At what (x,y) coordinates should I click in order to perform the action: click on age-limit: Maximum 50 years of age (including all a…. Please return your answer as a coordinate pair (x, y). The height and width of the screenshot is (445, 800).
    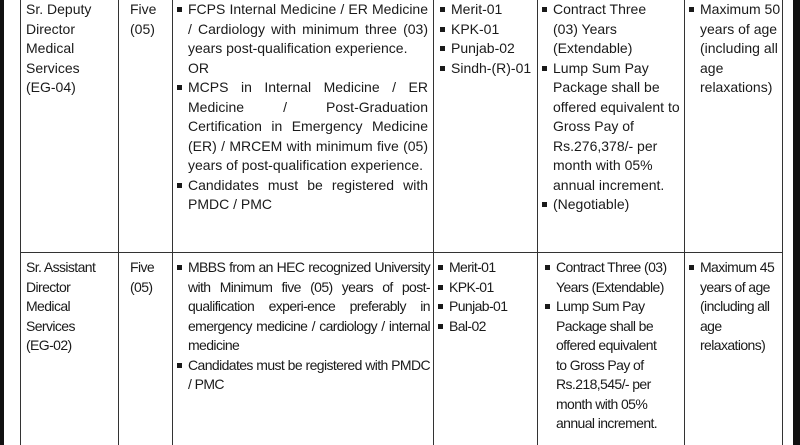
    Looking at the image, I should click on (734, 49).